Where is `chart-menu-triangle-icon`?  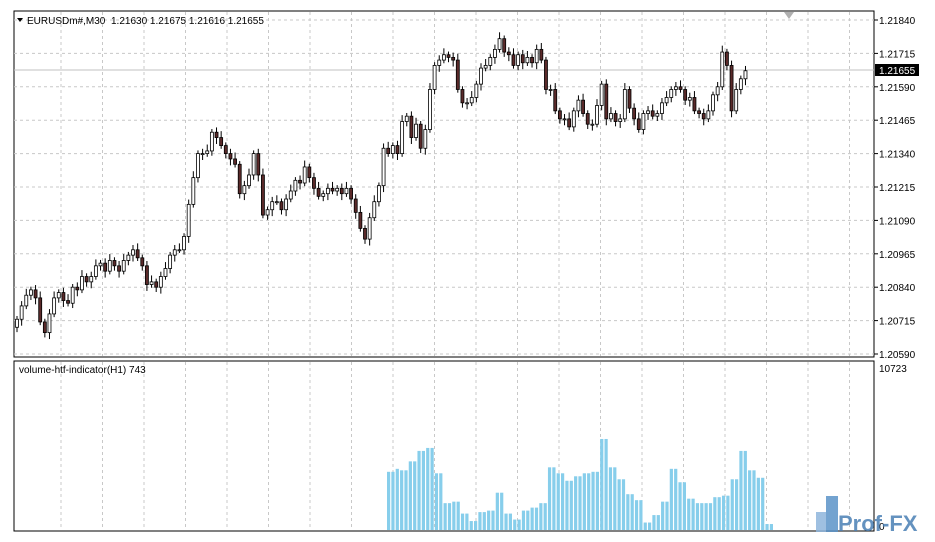
chart-menu-triangle-icon is located at coordinates (20, 20).